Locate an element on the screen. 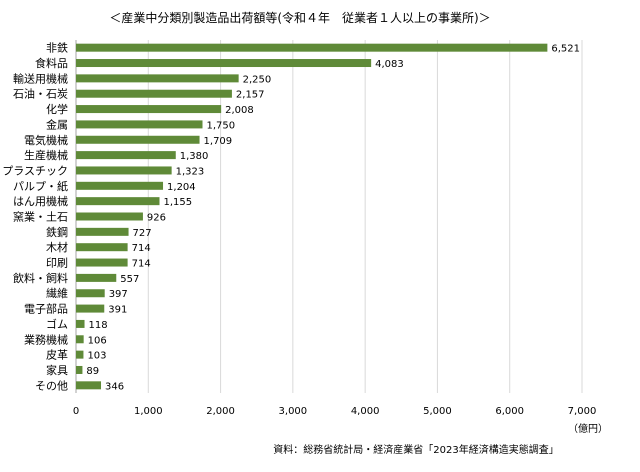  value-label: 2,250 is located at coordinates (257, 79).